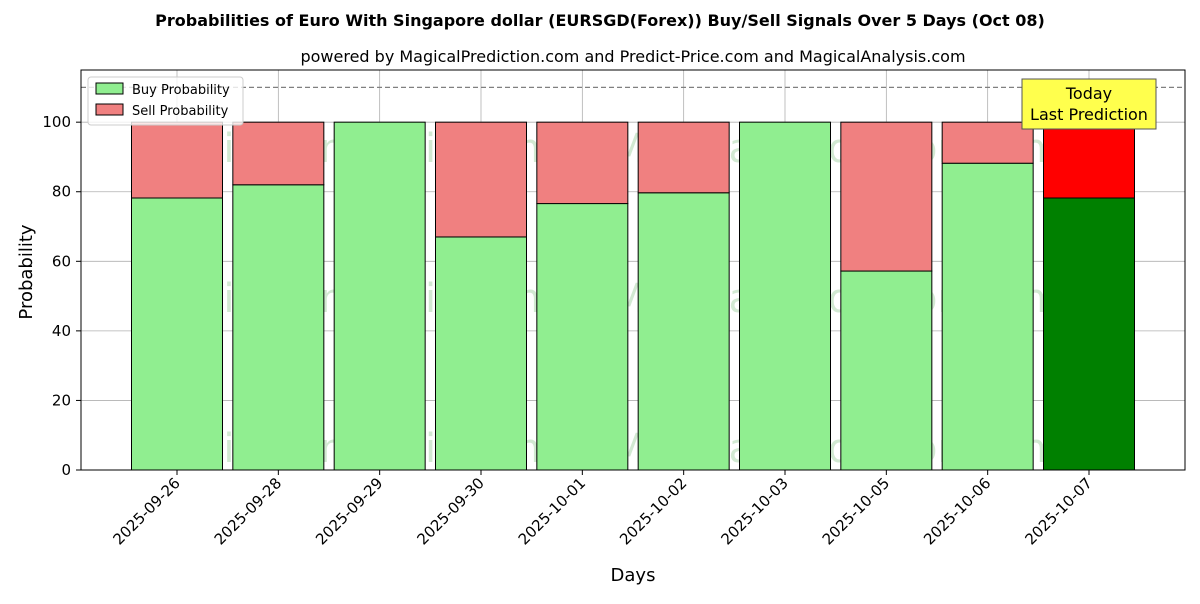  What do you see at coordinates (1089, 114) in the screenshot?
I see `annotation-line2: Last Prediction` at bounding box center [1089, 114].